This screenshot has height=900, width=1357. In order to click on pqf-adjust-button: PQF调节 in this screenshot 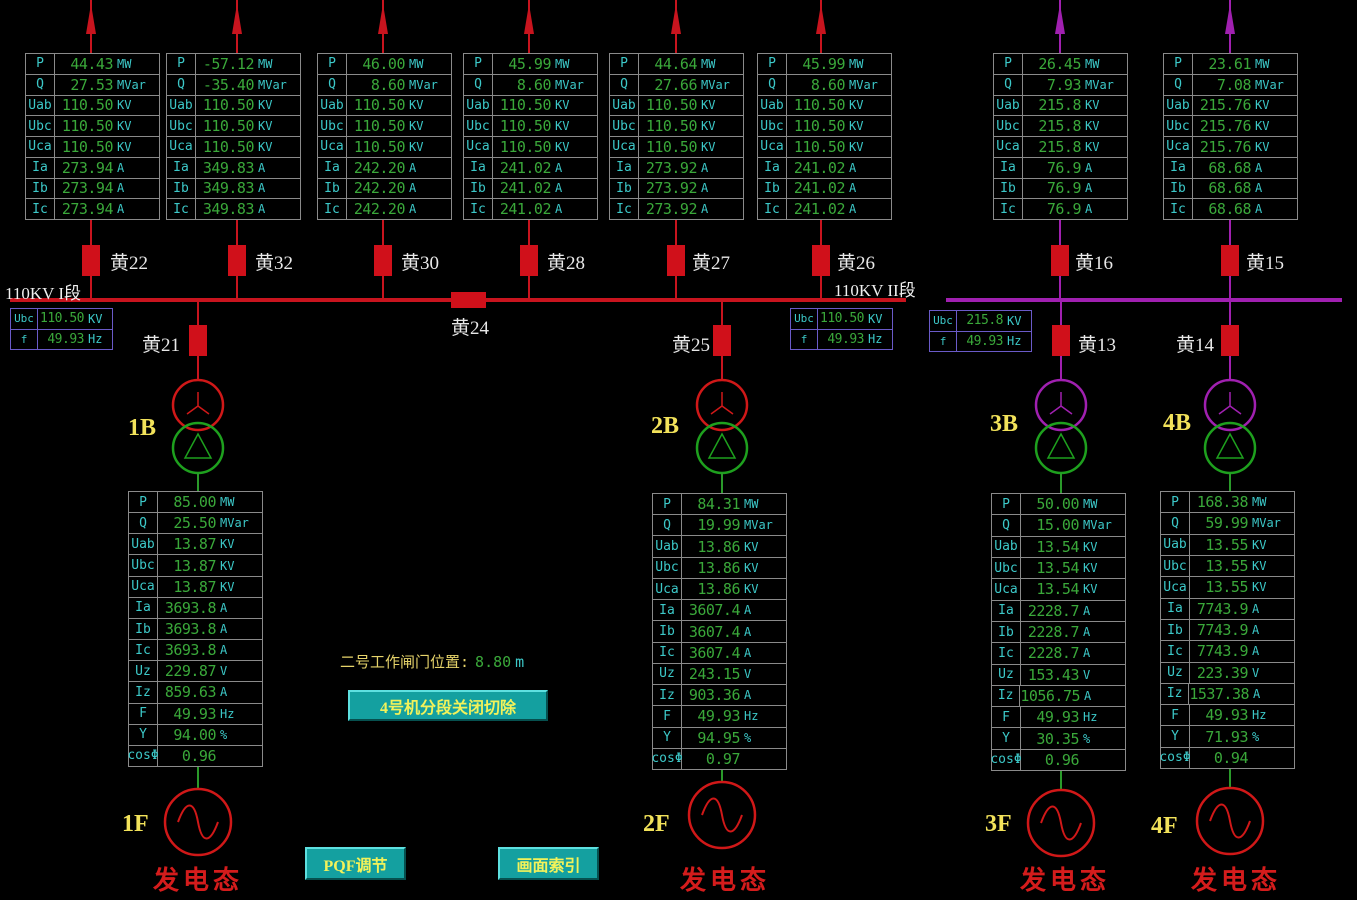, I will do `click(355, 863)`.